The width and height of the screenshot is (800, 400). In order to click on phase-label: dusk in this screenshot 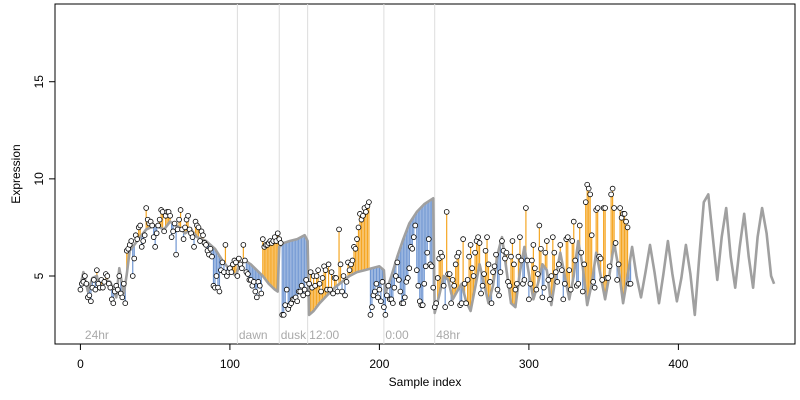, I will do `click(294, 335)`.